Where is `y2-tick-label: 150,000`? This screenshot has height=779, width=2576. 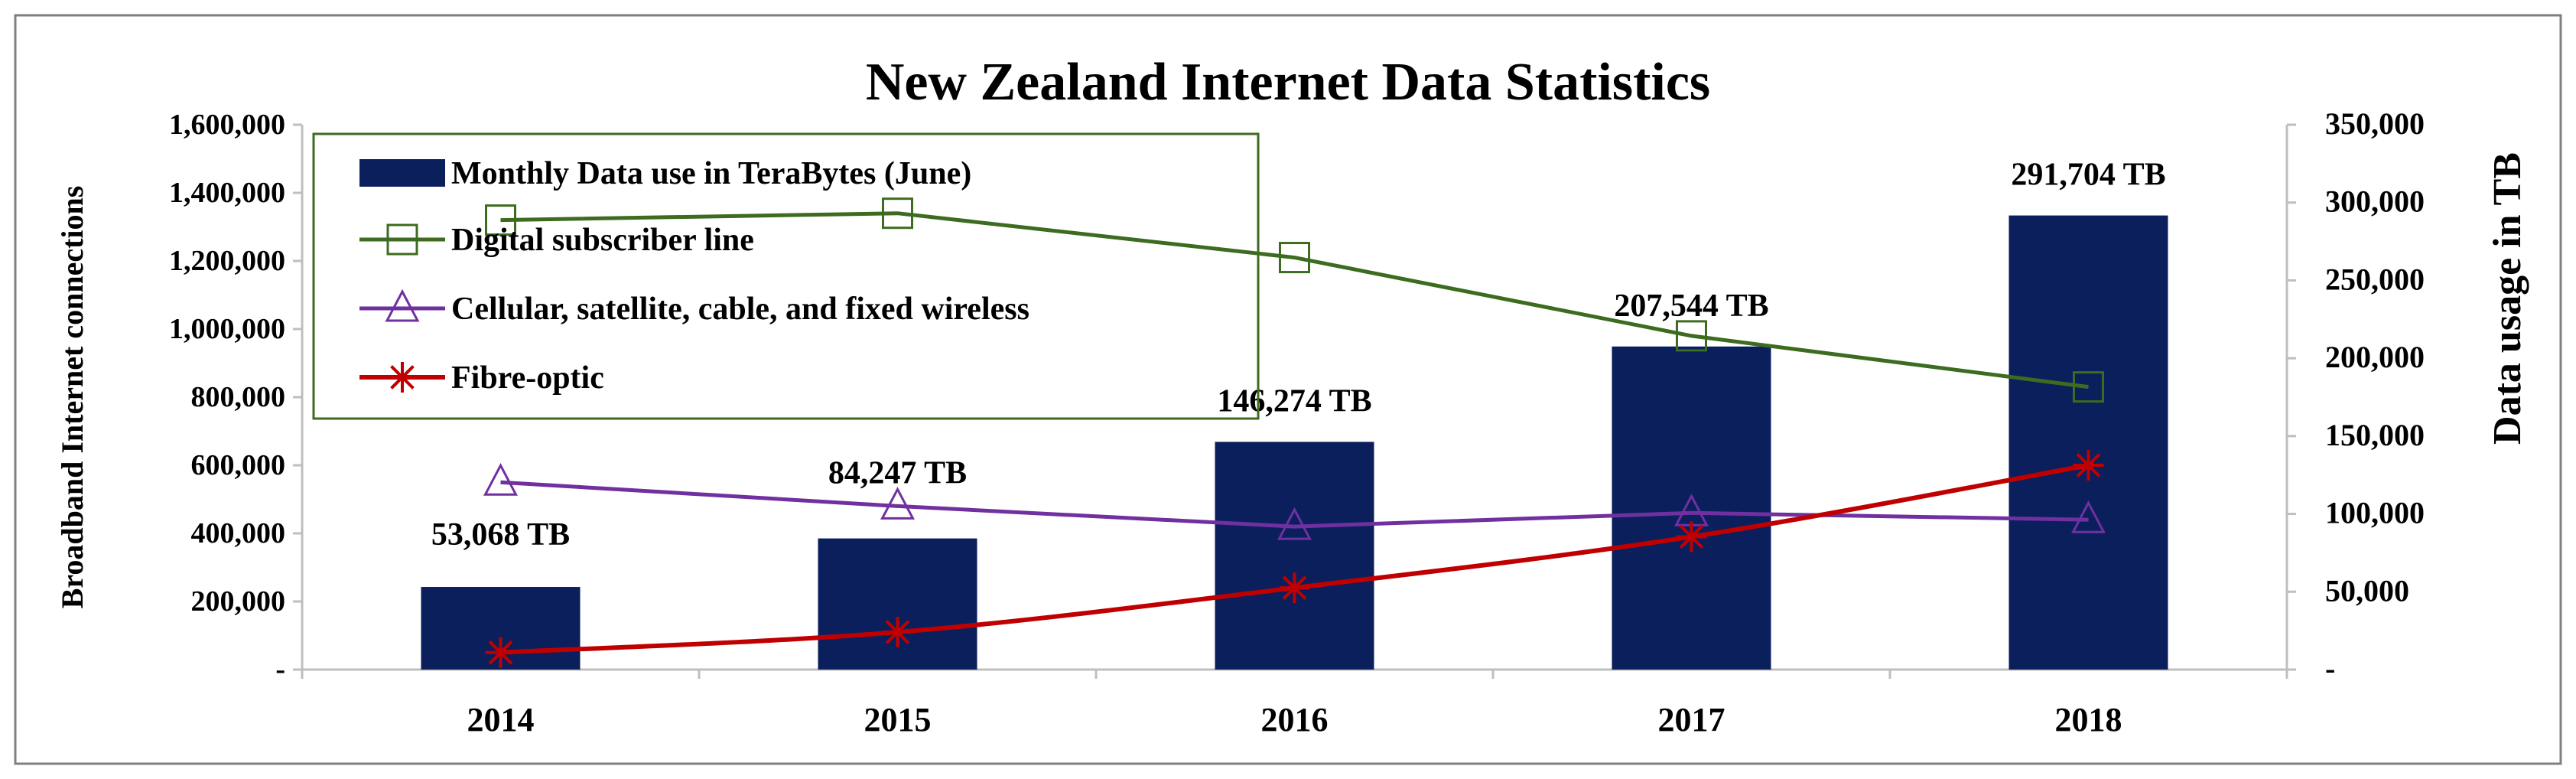
y2-tick-label: 150,000 is located at coordinates (2375, 435).